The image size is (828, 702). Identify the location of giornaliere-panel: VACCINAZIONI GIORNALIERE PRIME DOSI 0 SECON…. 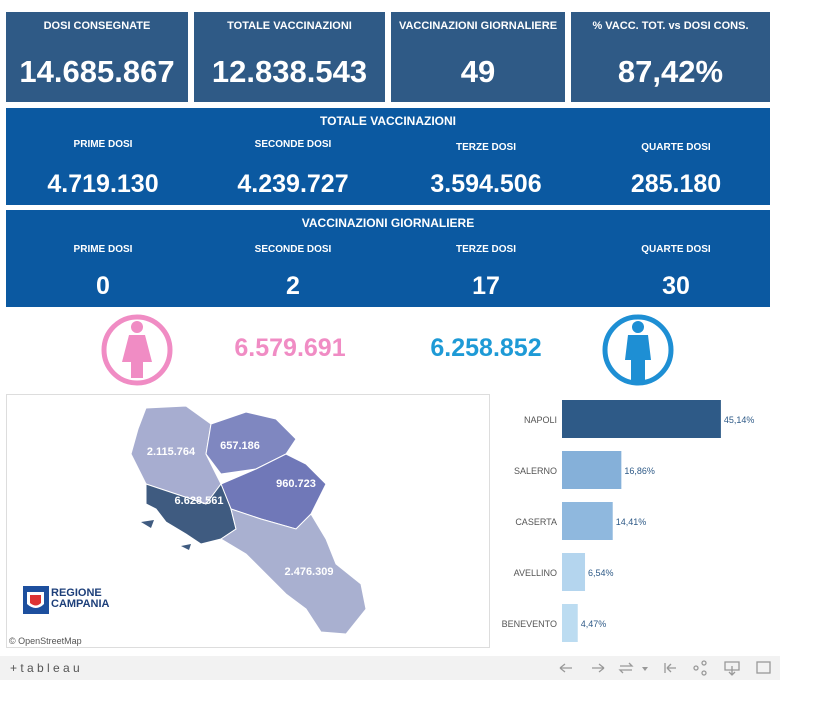
(388, 258).